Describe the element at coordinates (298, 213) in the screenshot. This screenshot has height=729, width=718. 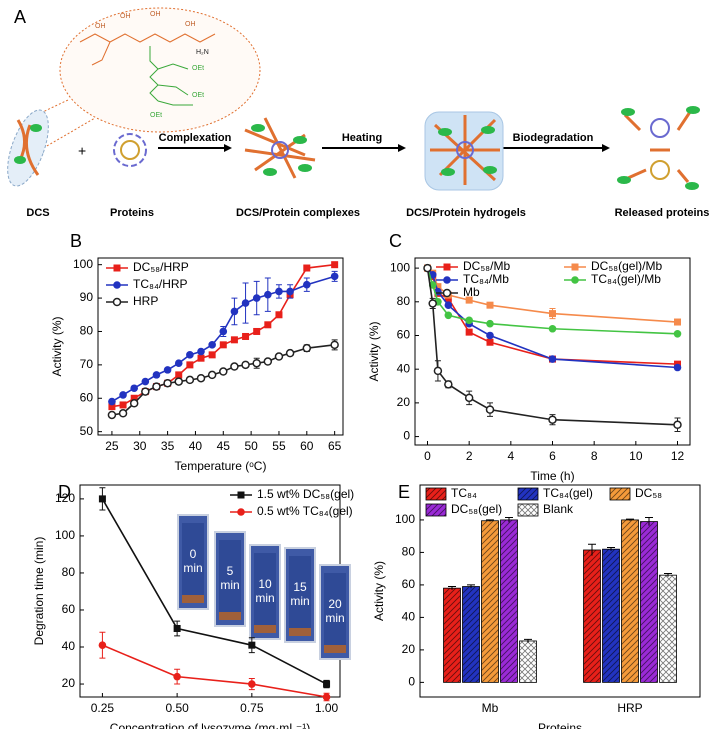
I see `stage-label: DCS/Protein complexes` at that location.